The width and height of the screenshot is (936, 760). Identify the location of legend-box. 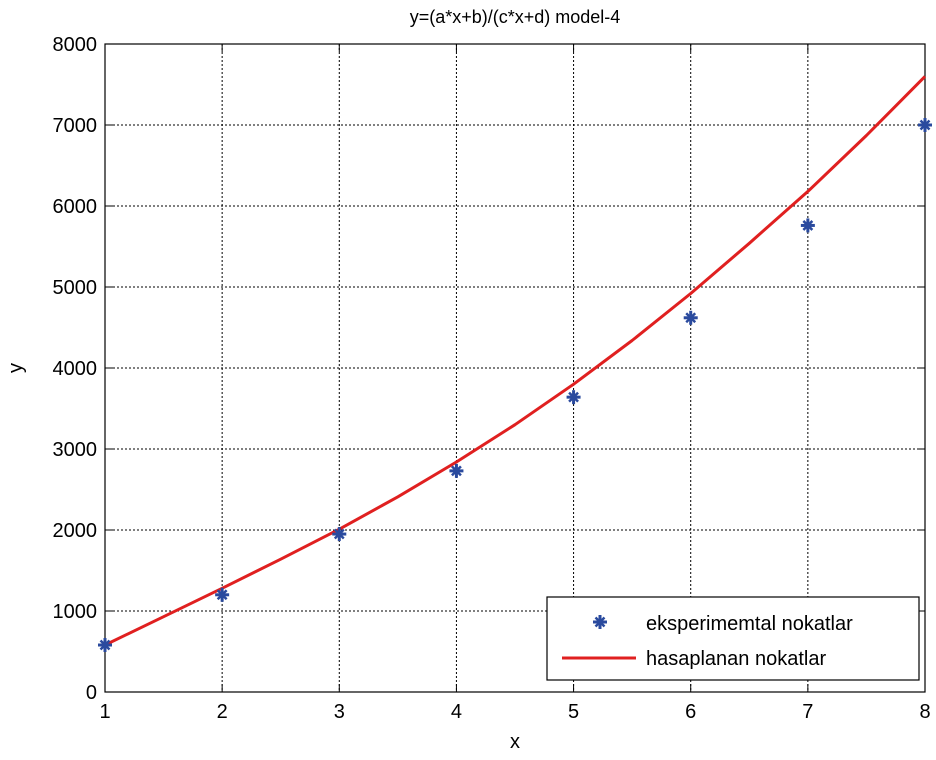
(733, 638).